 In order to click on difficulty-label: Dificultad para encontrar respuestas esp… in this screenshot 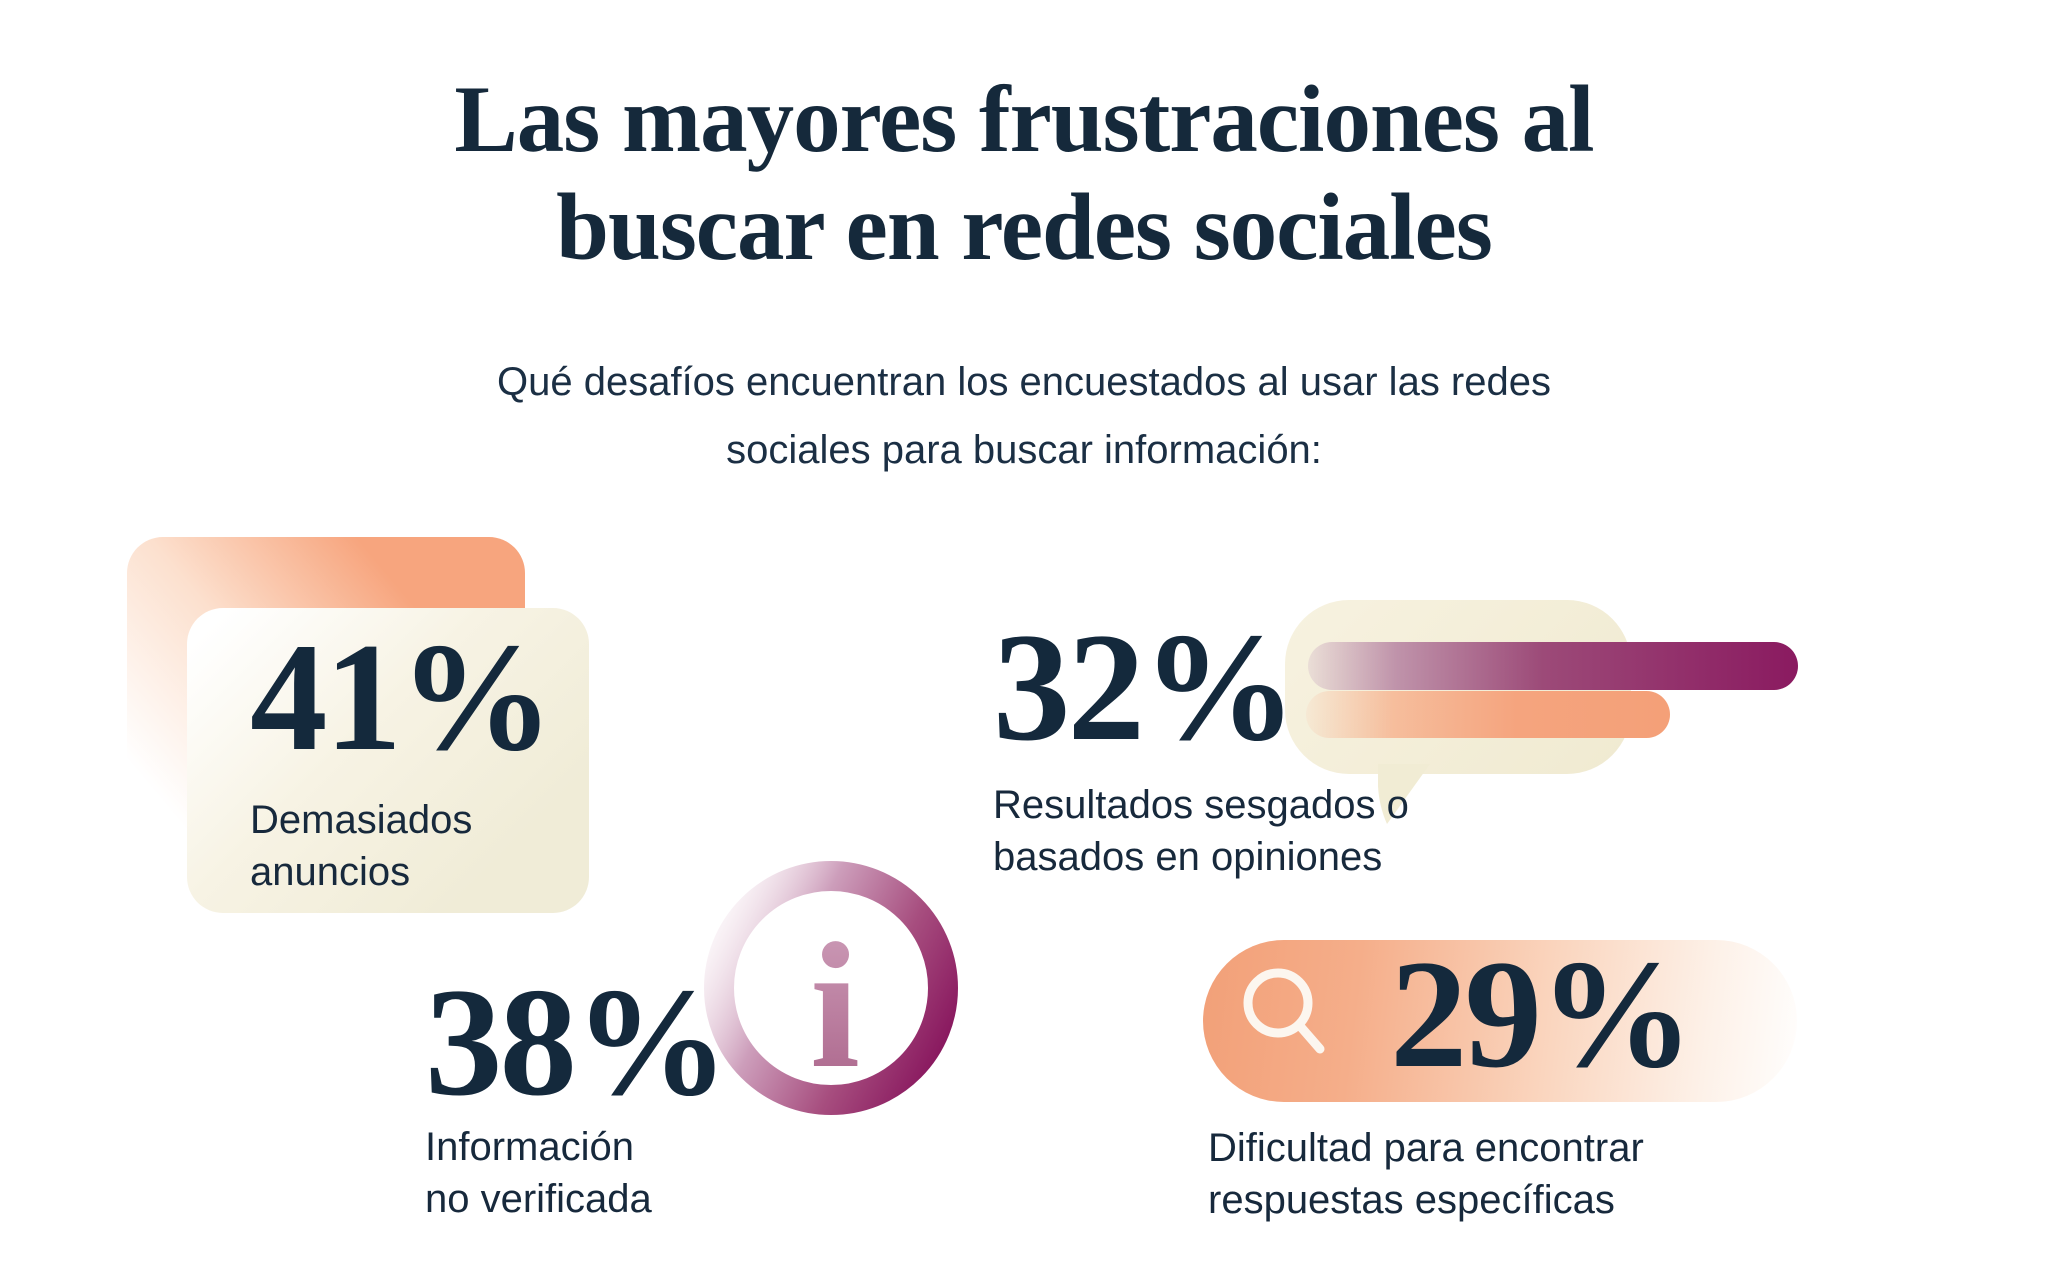, I will do `click(1426, 1174)`.